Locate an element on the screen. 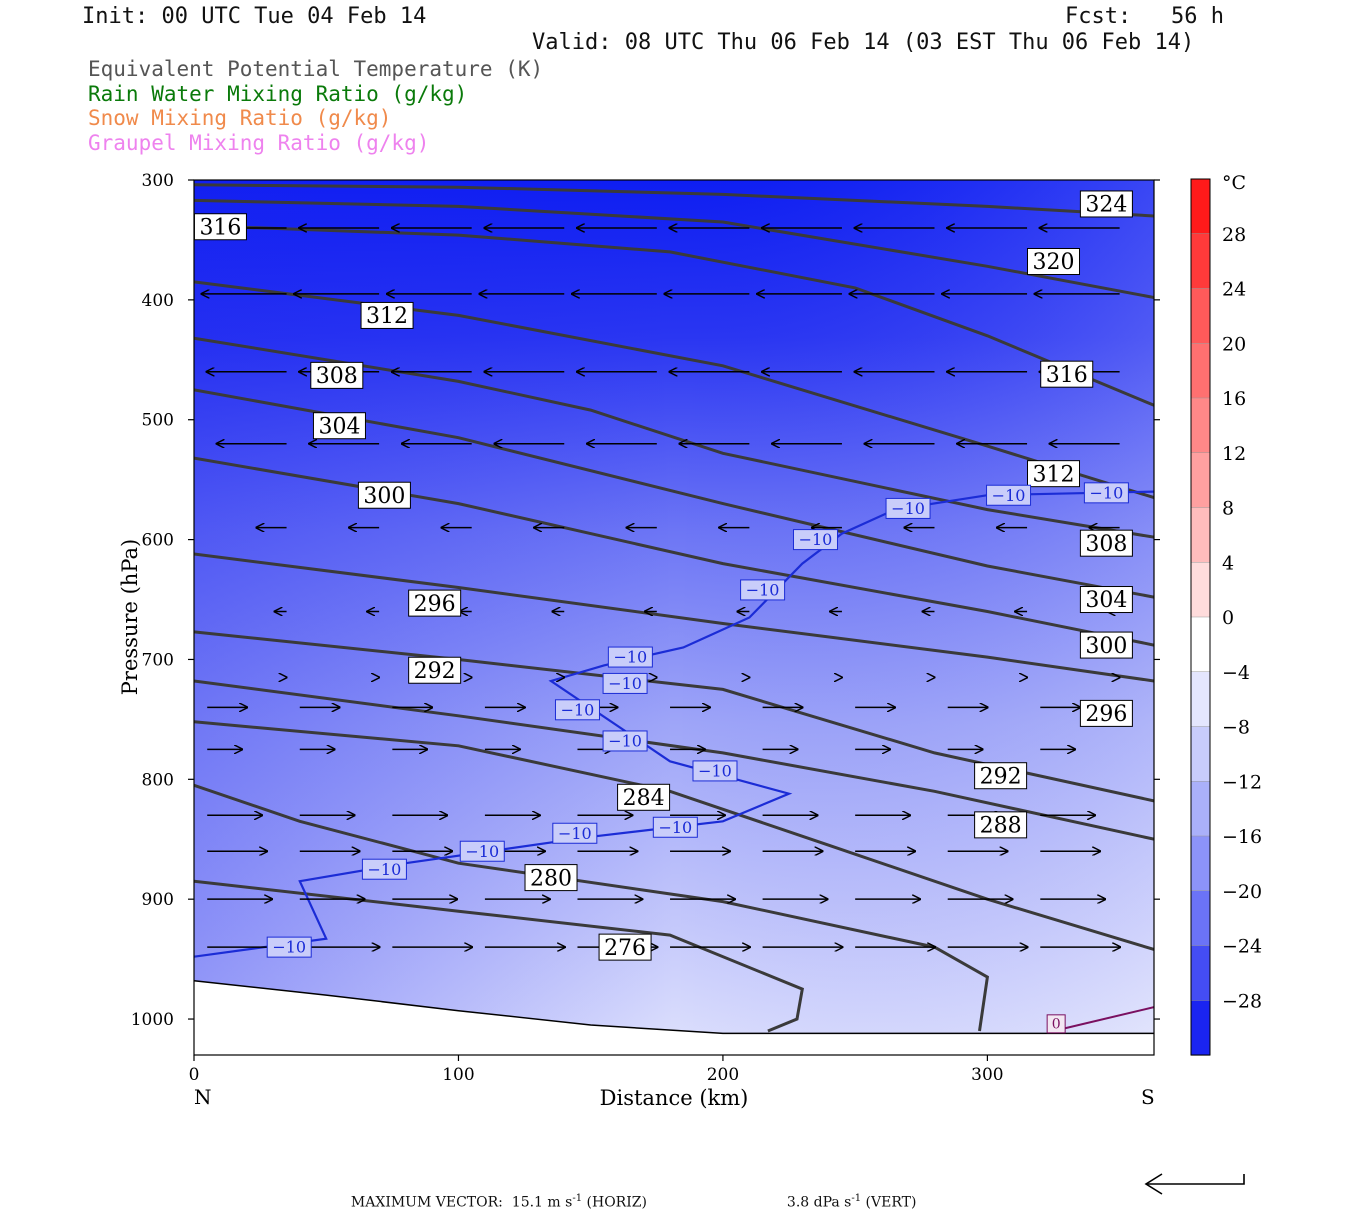 The width and height of the screenshot is (1350, 1211). colorbar-unit: °C is located at coordinates (1234, 183).